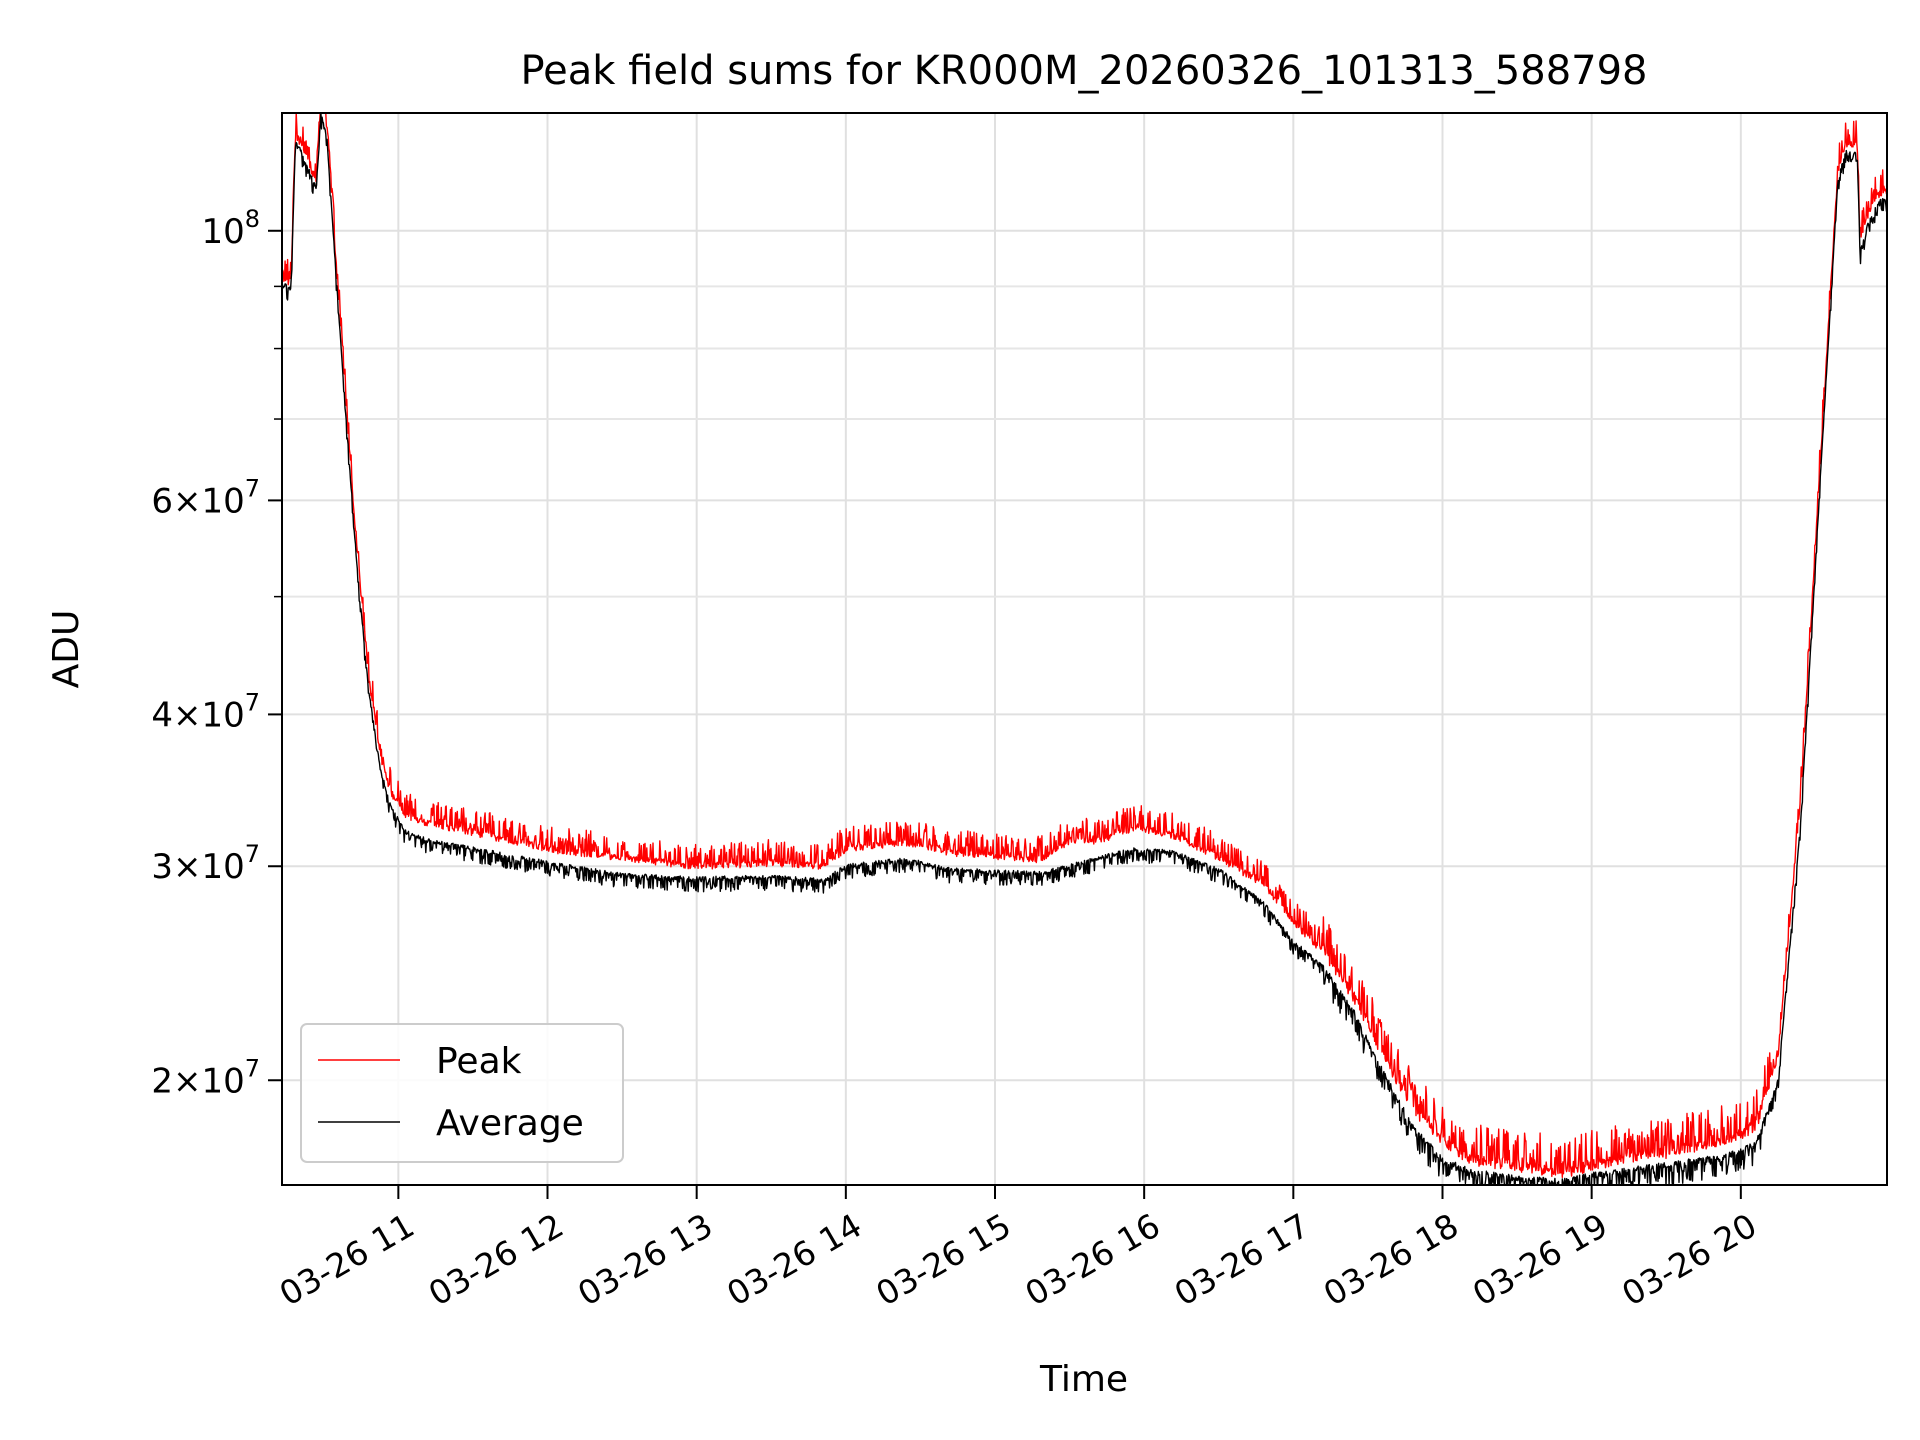 The image size is (1920, 1440). I want to click on y-tick-mantissa: 3, so click(162, 867).